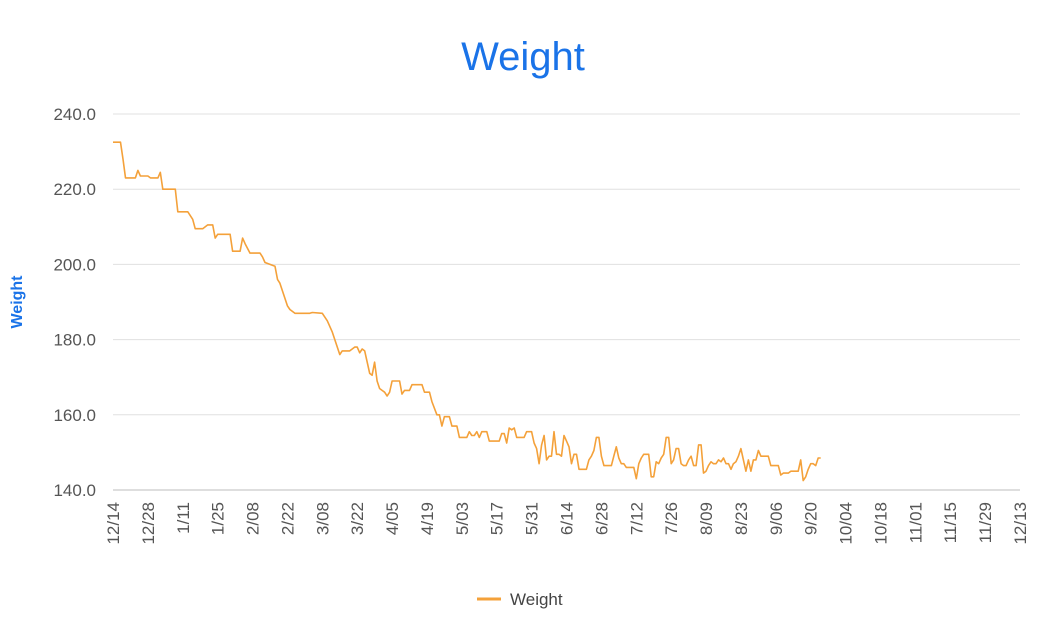 The height and width of the screenshot is (625, 1045). I want to click on y-tick-label: 220.0, so click(74, 189).